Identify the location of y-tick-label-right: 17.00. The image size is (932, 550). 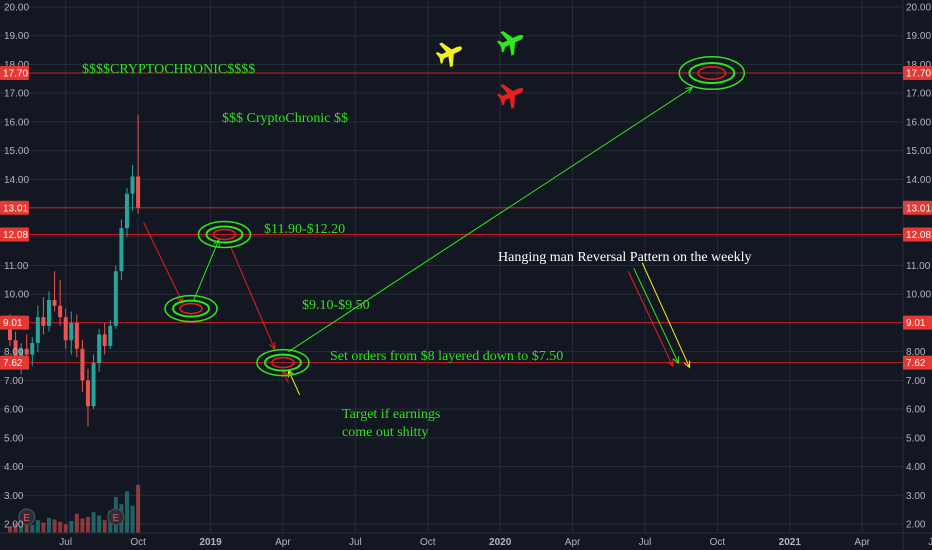
(918, 94).